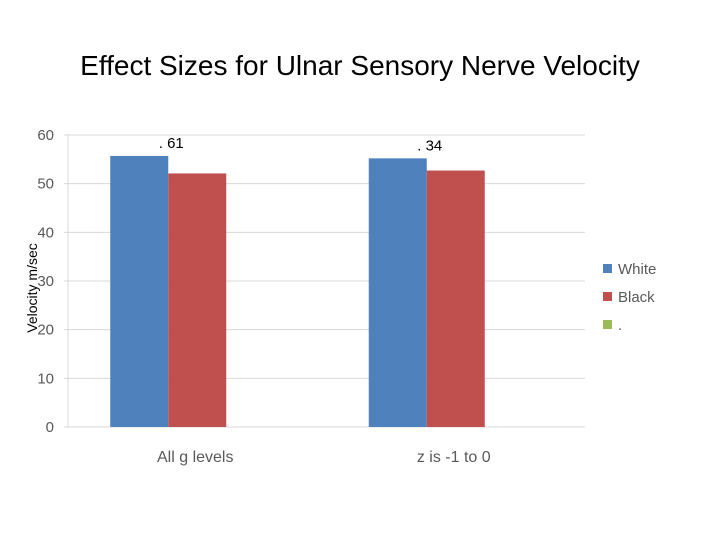  I want to click on data-labels: . 61 . 34, so click(301, 144).